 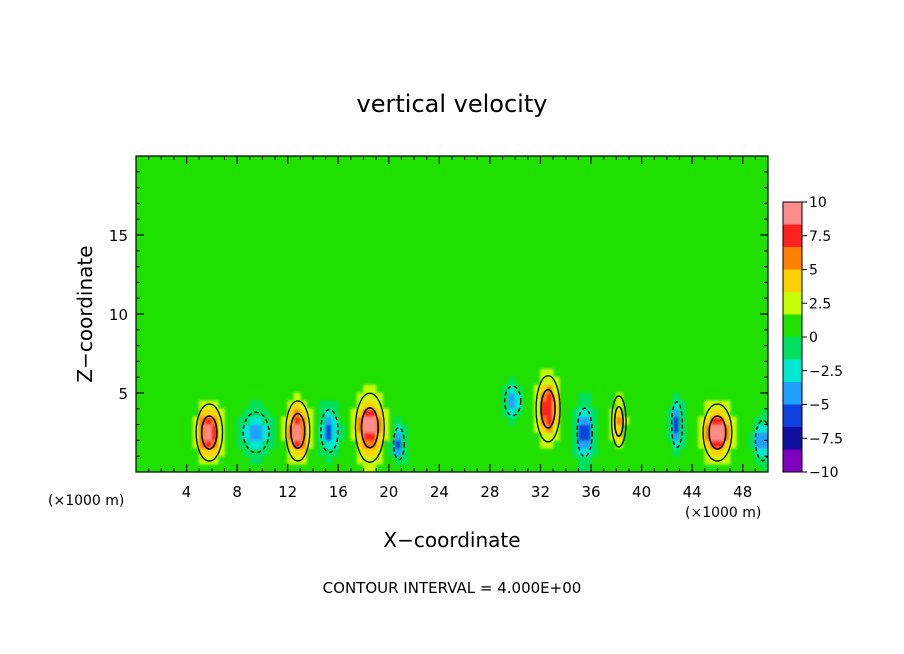 I want to click on contour-lines, so click(x=481, y=419).